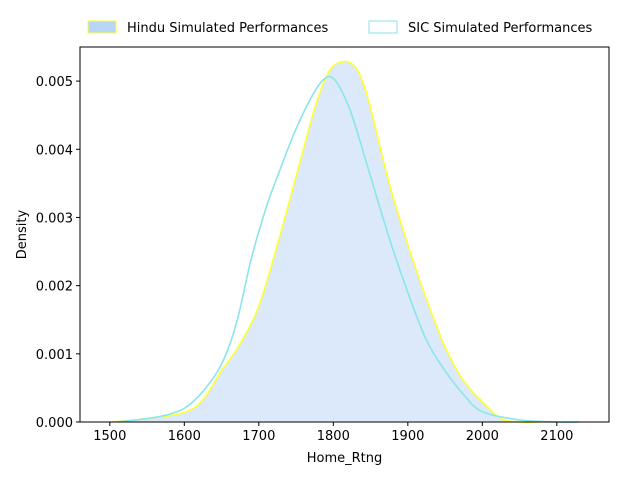  What do you see at coordinates (54, 355) in the screenshot?
I see `y-tick-label: 0.001` at bounding box center [54, 355].